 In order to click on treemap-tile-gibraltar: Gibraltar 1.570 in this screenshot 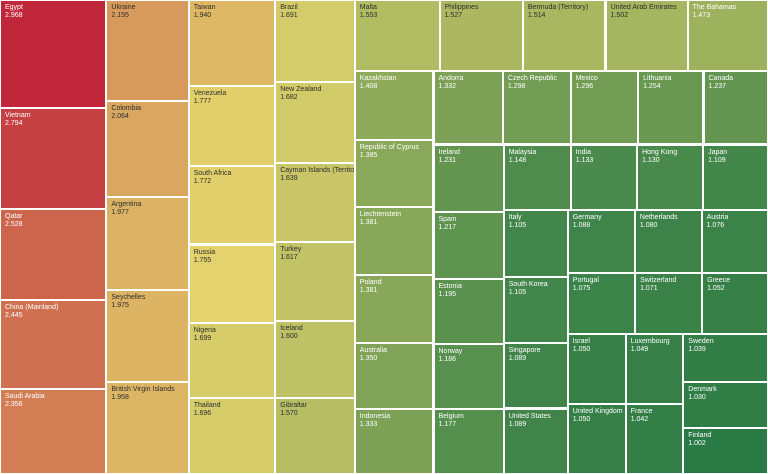, I will do `click(315, 436)`.